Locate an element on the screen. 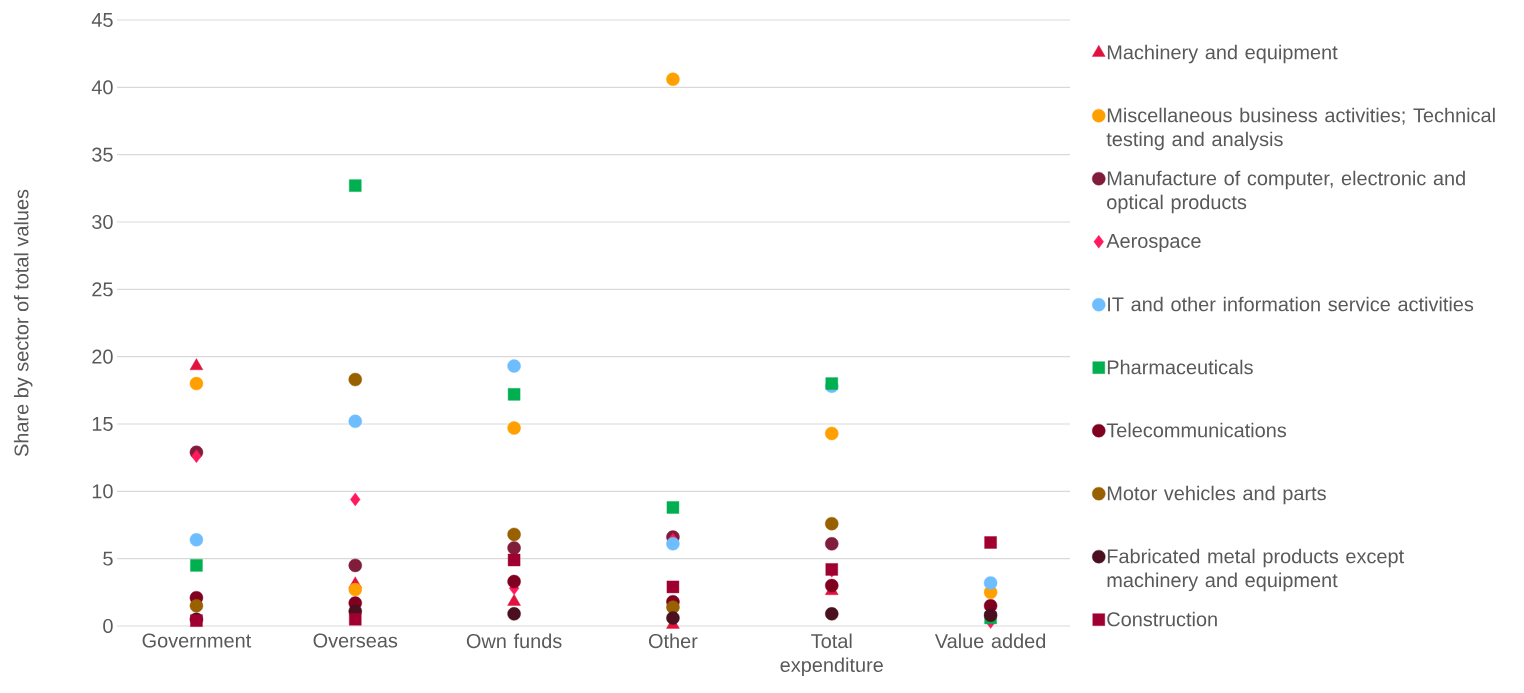 This screenshot has height=693, width=1524. y-tick-label: 25 is located at coordinates (102, 289).